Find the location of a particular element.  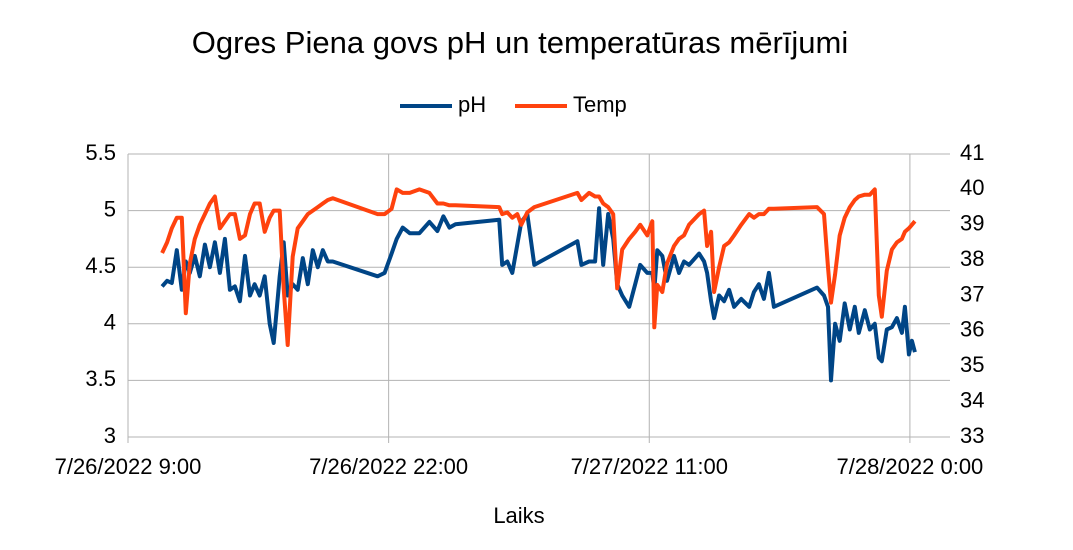

y-tick-label: 4 is located at coordinates (110, 322).